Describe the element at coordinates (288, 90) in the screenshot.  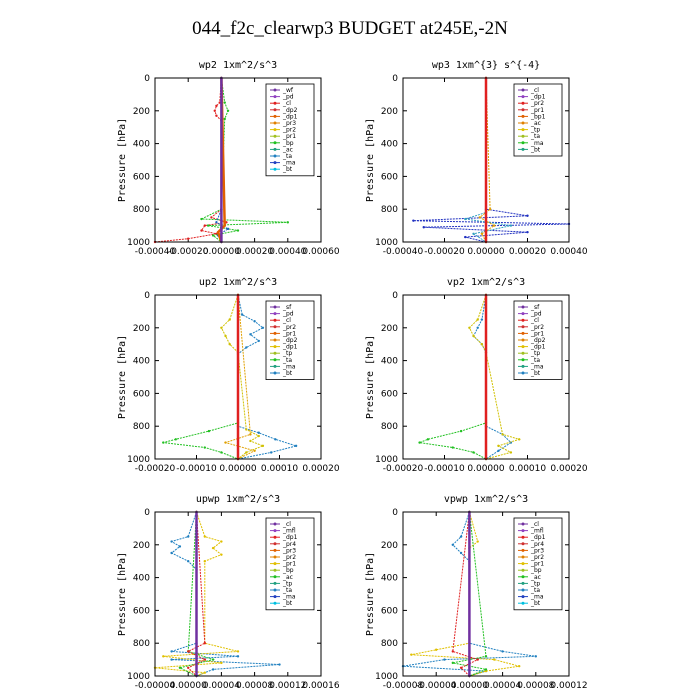
I see `legend-label: _wf` at that location.